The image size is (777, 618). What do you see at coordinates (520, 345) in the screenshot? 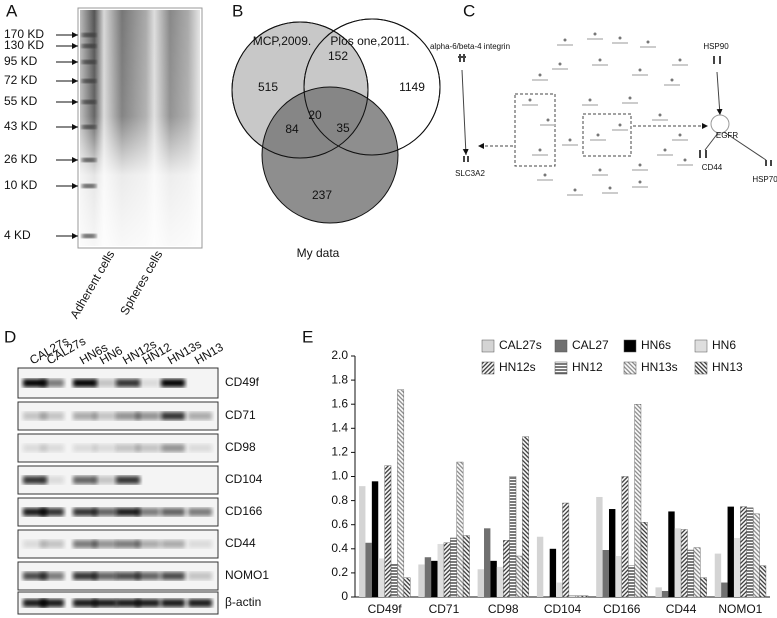
I see `legend-label: CAL27s` at bounding box center [520, 345].